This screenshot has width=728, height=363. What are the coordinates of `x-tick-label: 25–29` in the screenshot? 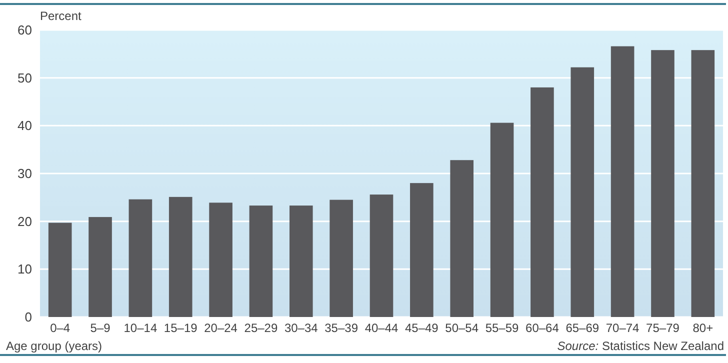 It's located at (261, 328).